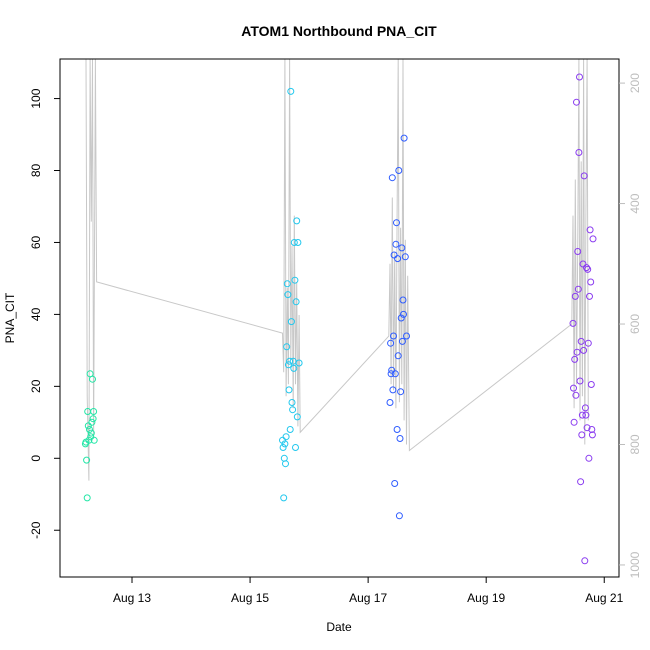 The image size is (650, 650). What do you see at coordinates (36, 314) in the screenshot?
I see `y-tick-label: 40` at bounding box center [36, 314].